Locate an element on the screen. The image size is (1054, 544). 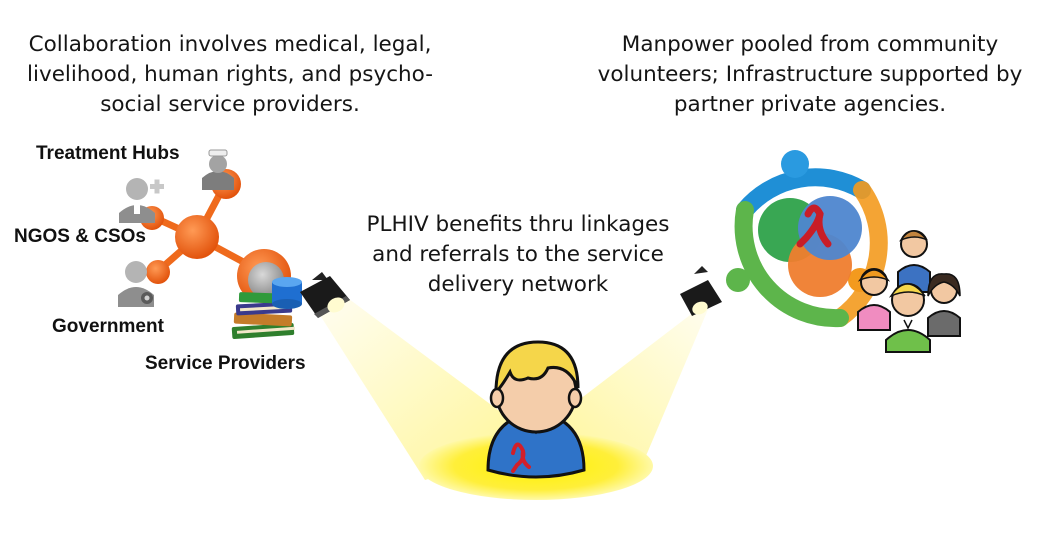
plhiv-person-icon is located at coordinates (536, 409).